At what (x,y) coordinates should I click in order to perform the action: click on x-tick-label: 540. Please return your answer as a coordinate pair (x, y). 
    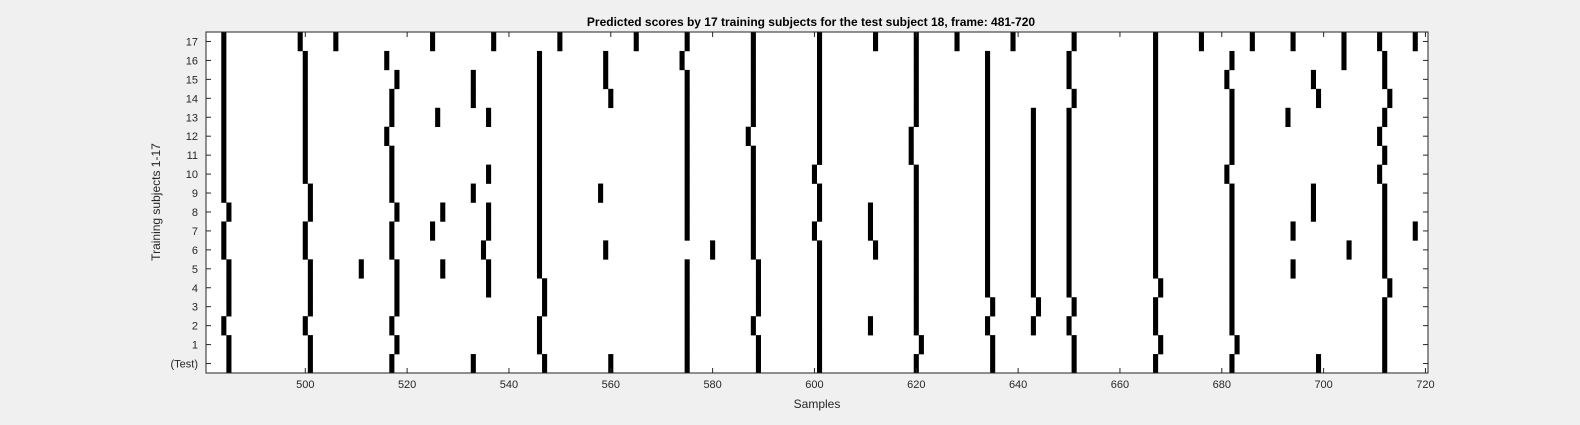
    Looking at the image, I should click on (509, 385).